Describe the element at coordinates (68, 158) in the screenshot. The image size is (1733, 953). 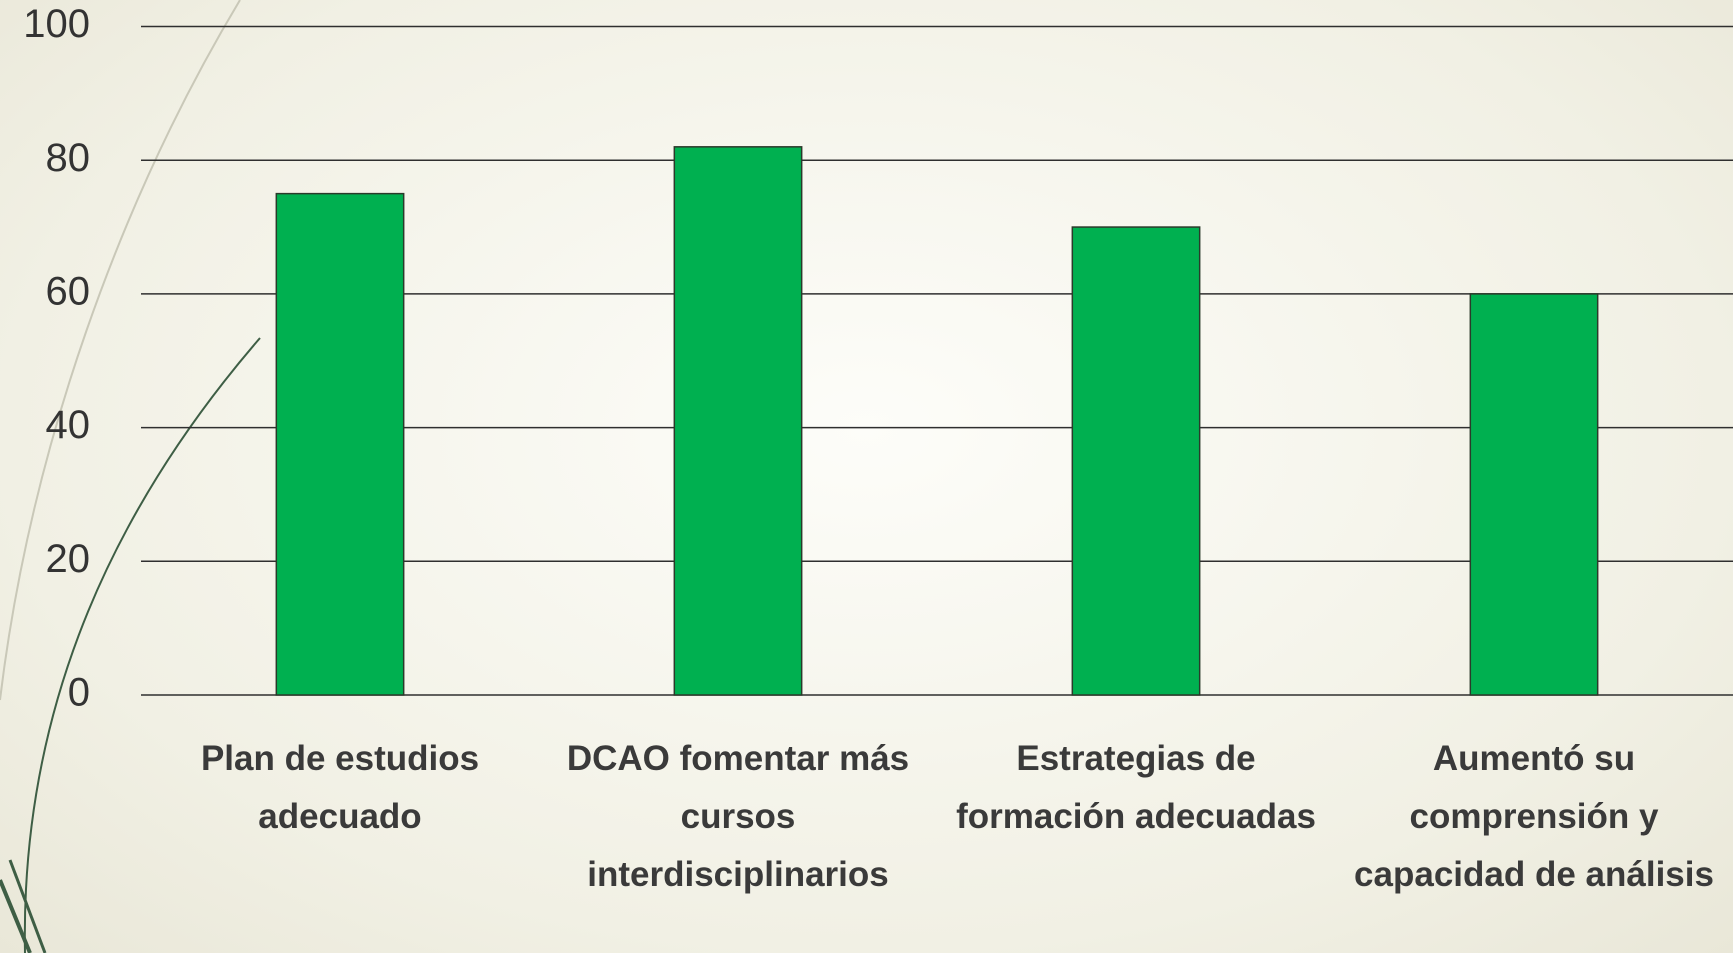
I see `y-tick-label: 80` at that location.